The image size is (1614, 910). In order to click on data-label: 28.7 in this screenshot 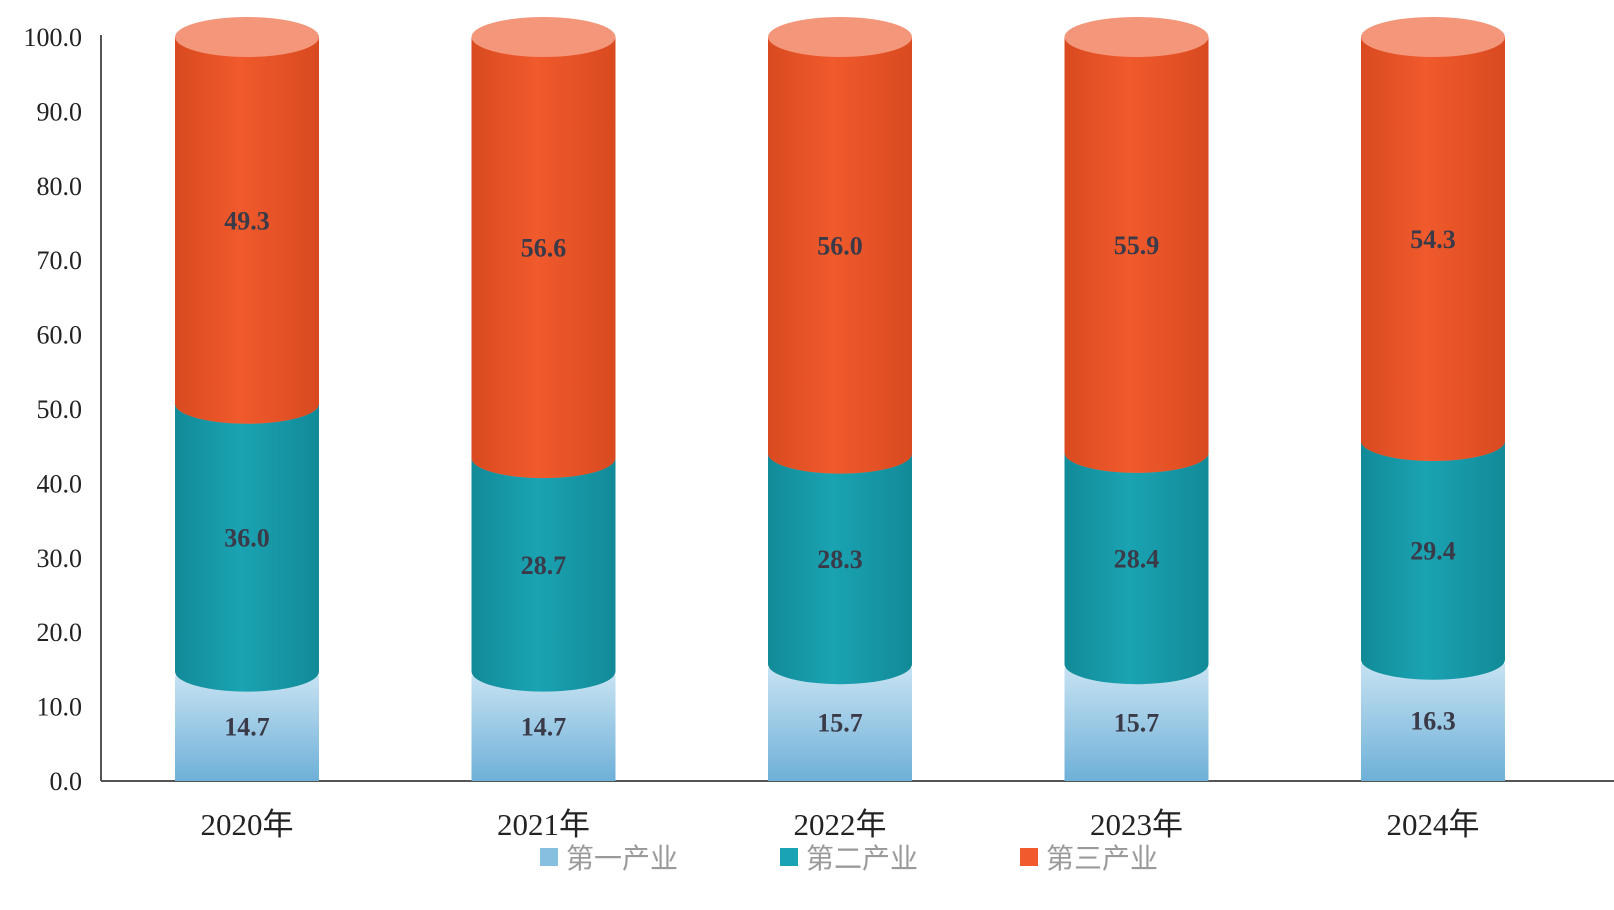, I will do `click(544, 565)`.